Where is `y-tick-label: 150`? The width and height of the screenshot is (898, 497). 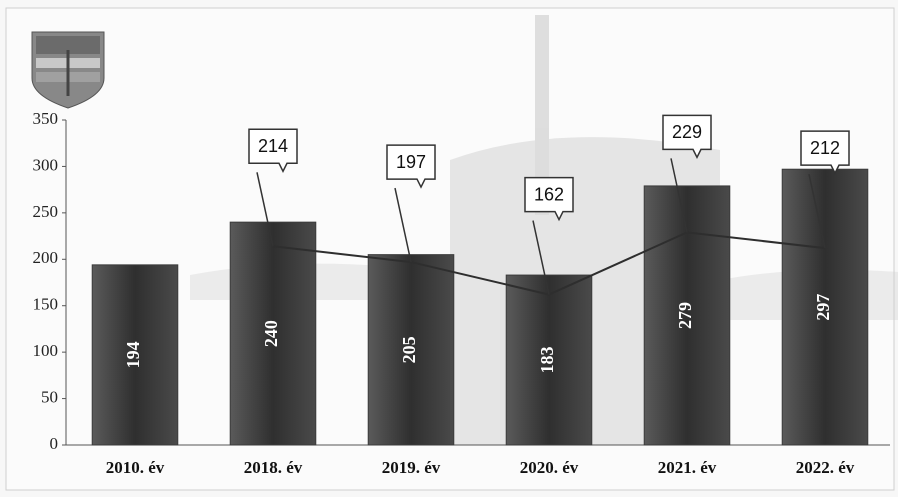 y-tick-label: 150 is located at coordinates (46, 304).